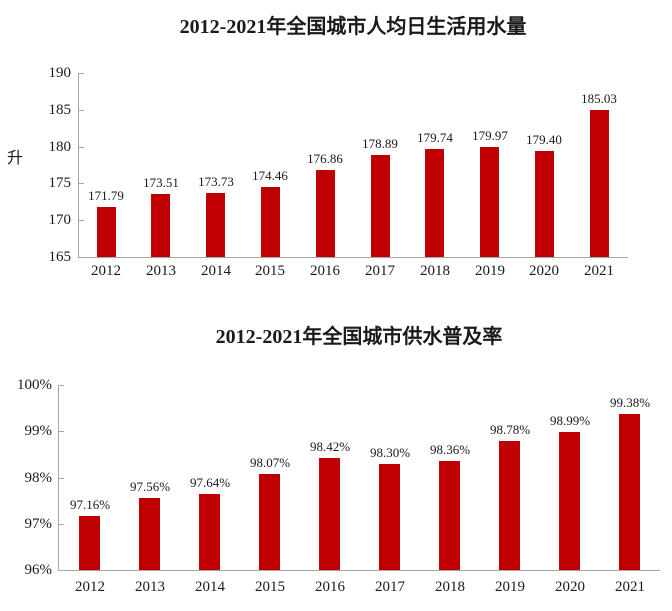 Image resolution: width=672 pixels, height=611 pixels. Describe the element at coordinates (570, 420) in the screenshot. I see `bar-value-label: 98.99%` at that location.